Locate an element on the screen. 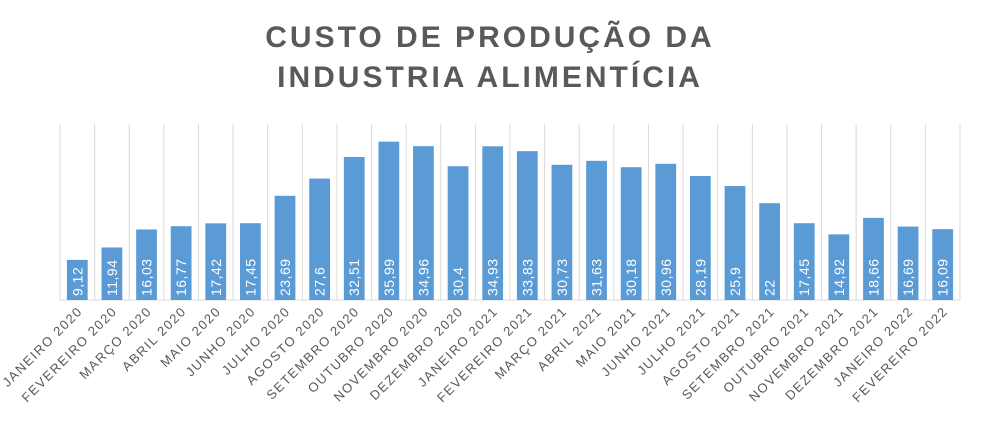 The height and width of the screenshot is (447, 981). value-label: 30,18 is located at coordinates (631, 277).